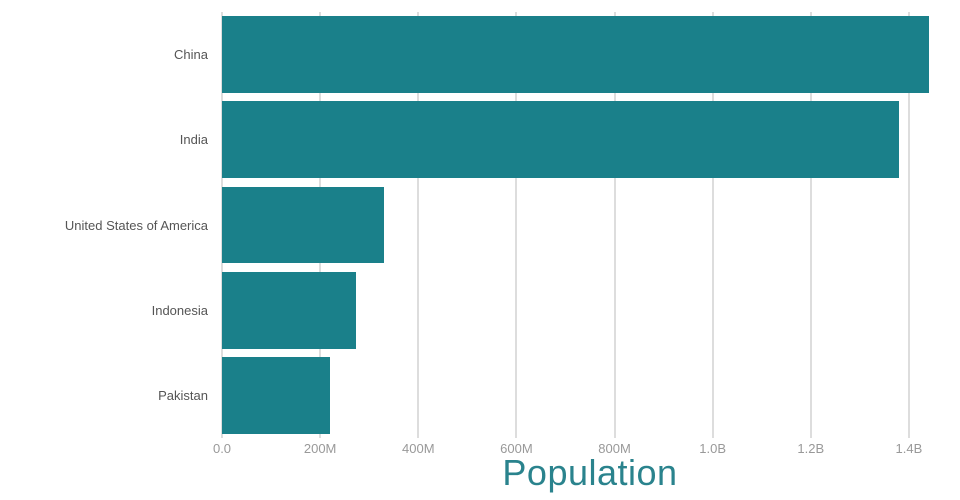 This screenshot has width=960, height=500. What do you see at coordinates (516, 448) in the screenshot?
I see `x-tick-label: 600M` at bounding box center [516, 448].